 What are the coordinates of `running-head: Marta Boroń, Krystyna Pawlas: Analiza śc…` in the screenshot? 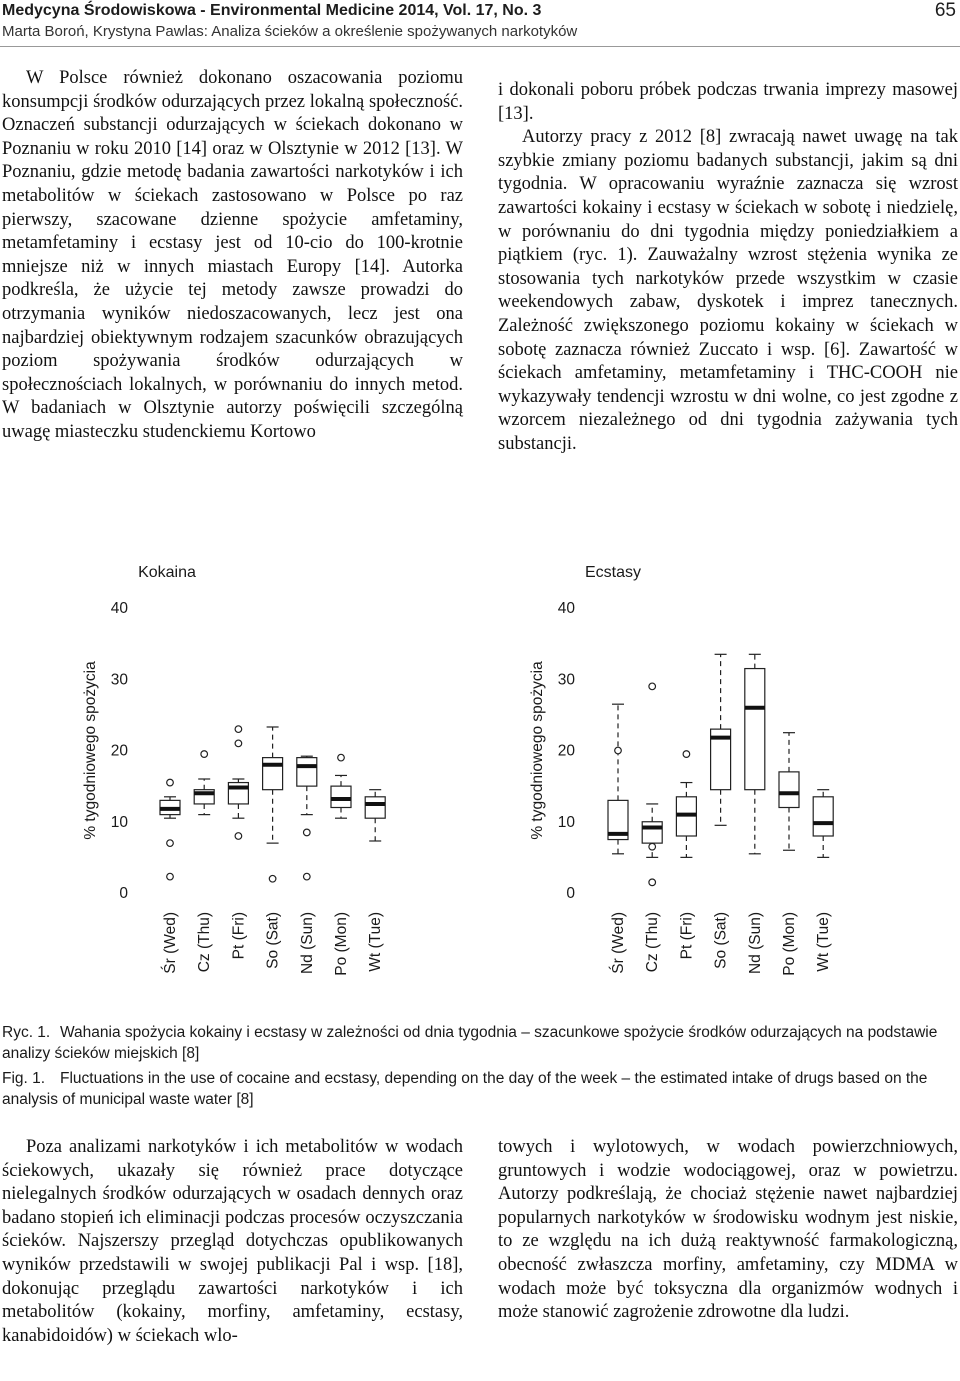 It's located at (290, 31).